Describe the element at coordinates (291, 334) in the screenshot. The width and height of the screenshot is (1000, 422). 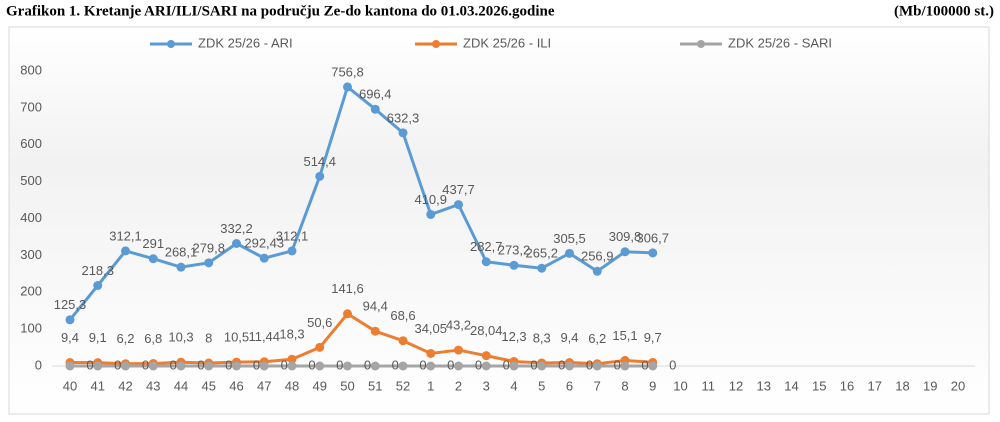
I see `data-label: 18,3` at that location.